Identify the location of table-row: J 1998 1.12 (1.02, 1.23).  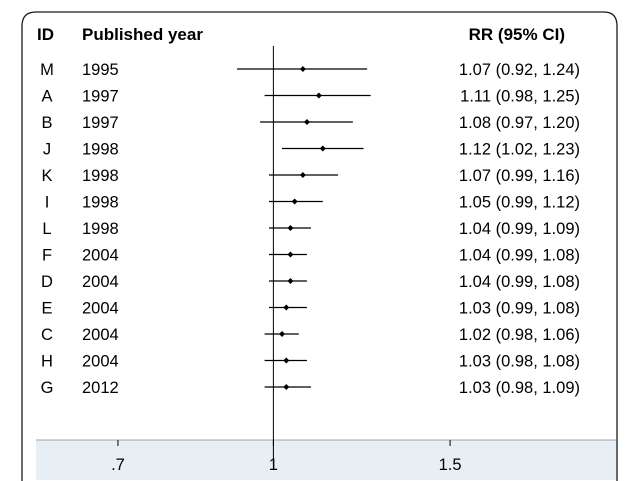
(311, 150).